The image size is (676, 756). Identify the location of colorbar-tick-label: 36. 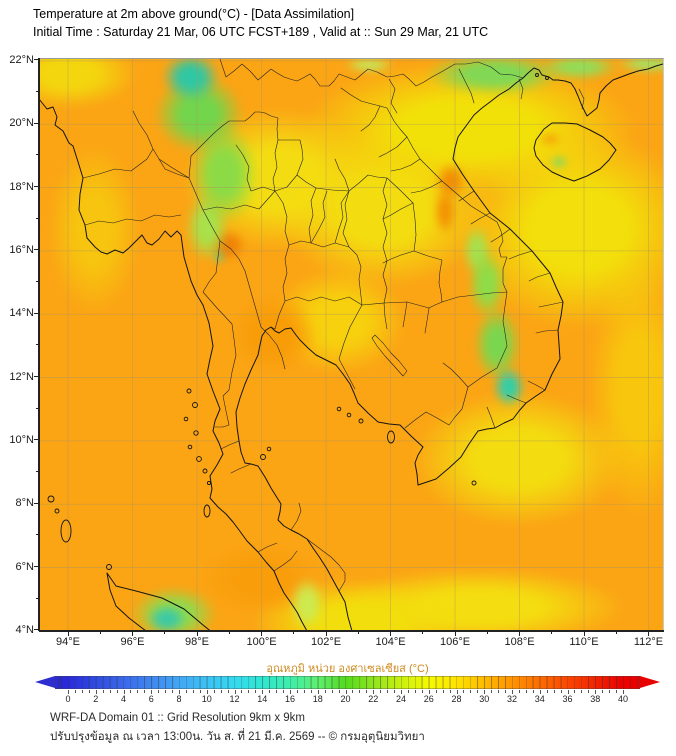
(567, 699).